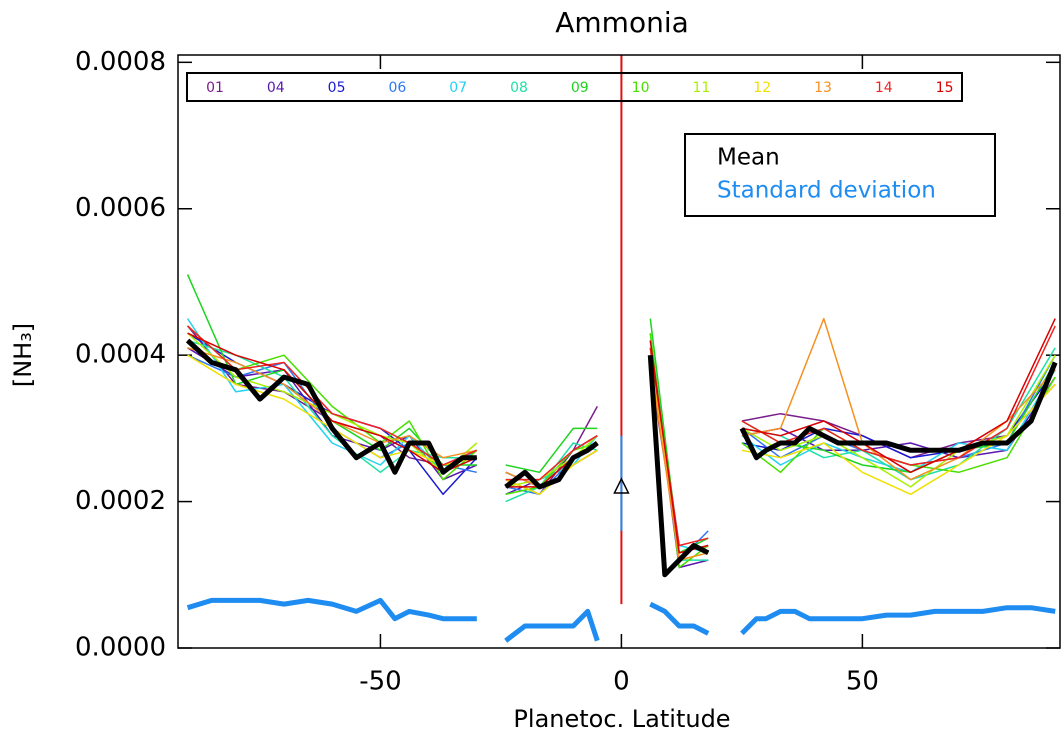  Describe the element at coordinates (762, 88) in the screenshot. I see `legend-entry: 12` at that location.